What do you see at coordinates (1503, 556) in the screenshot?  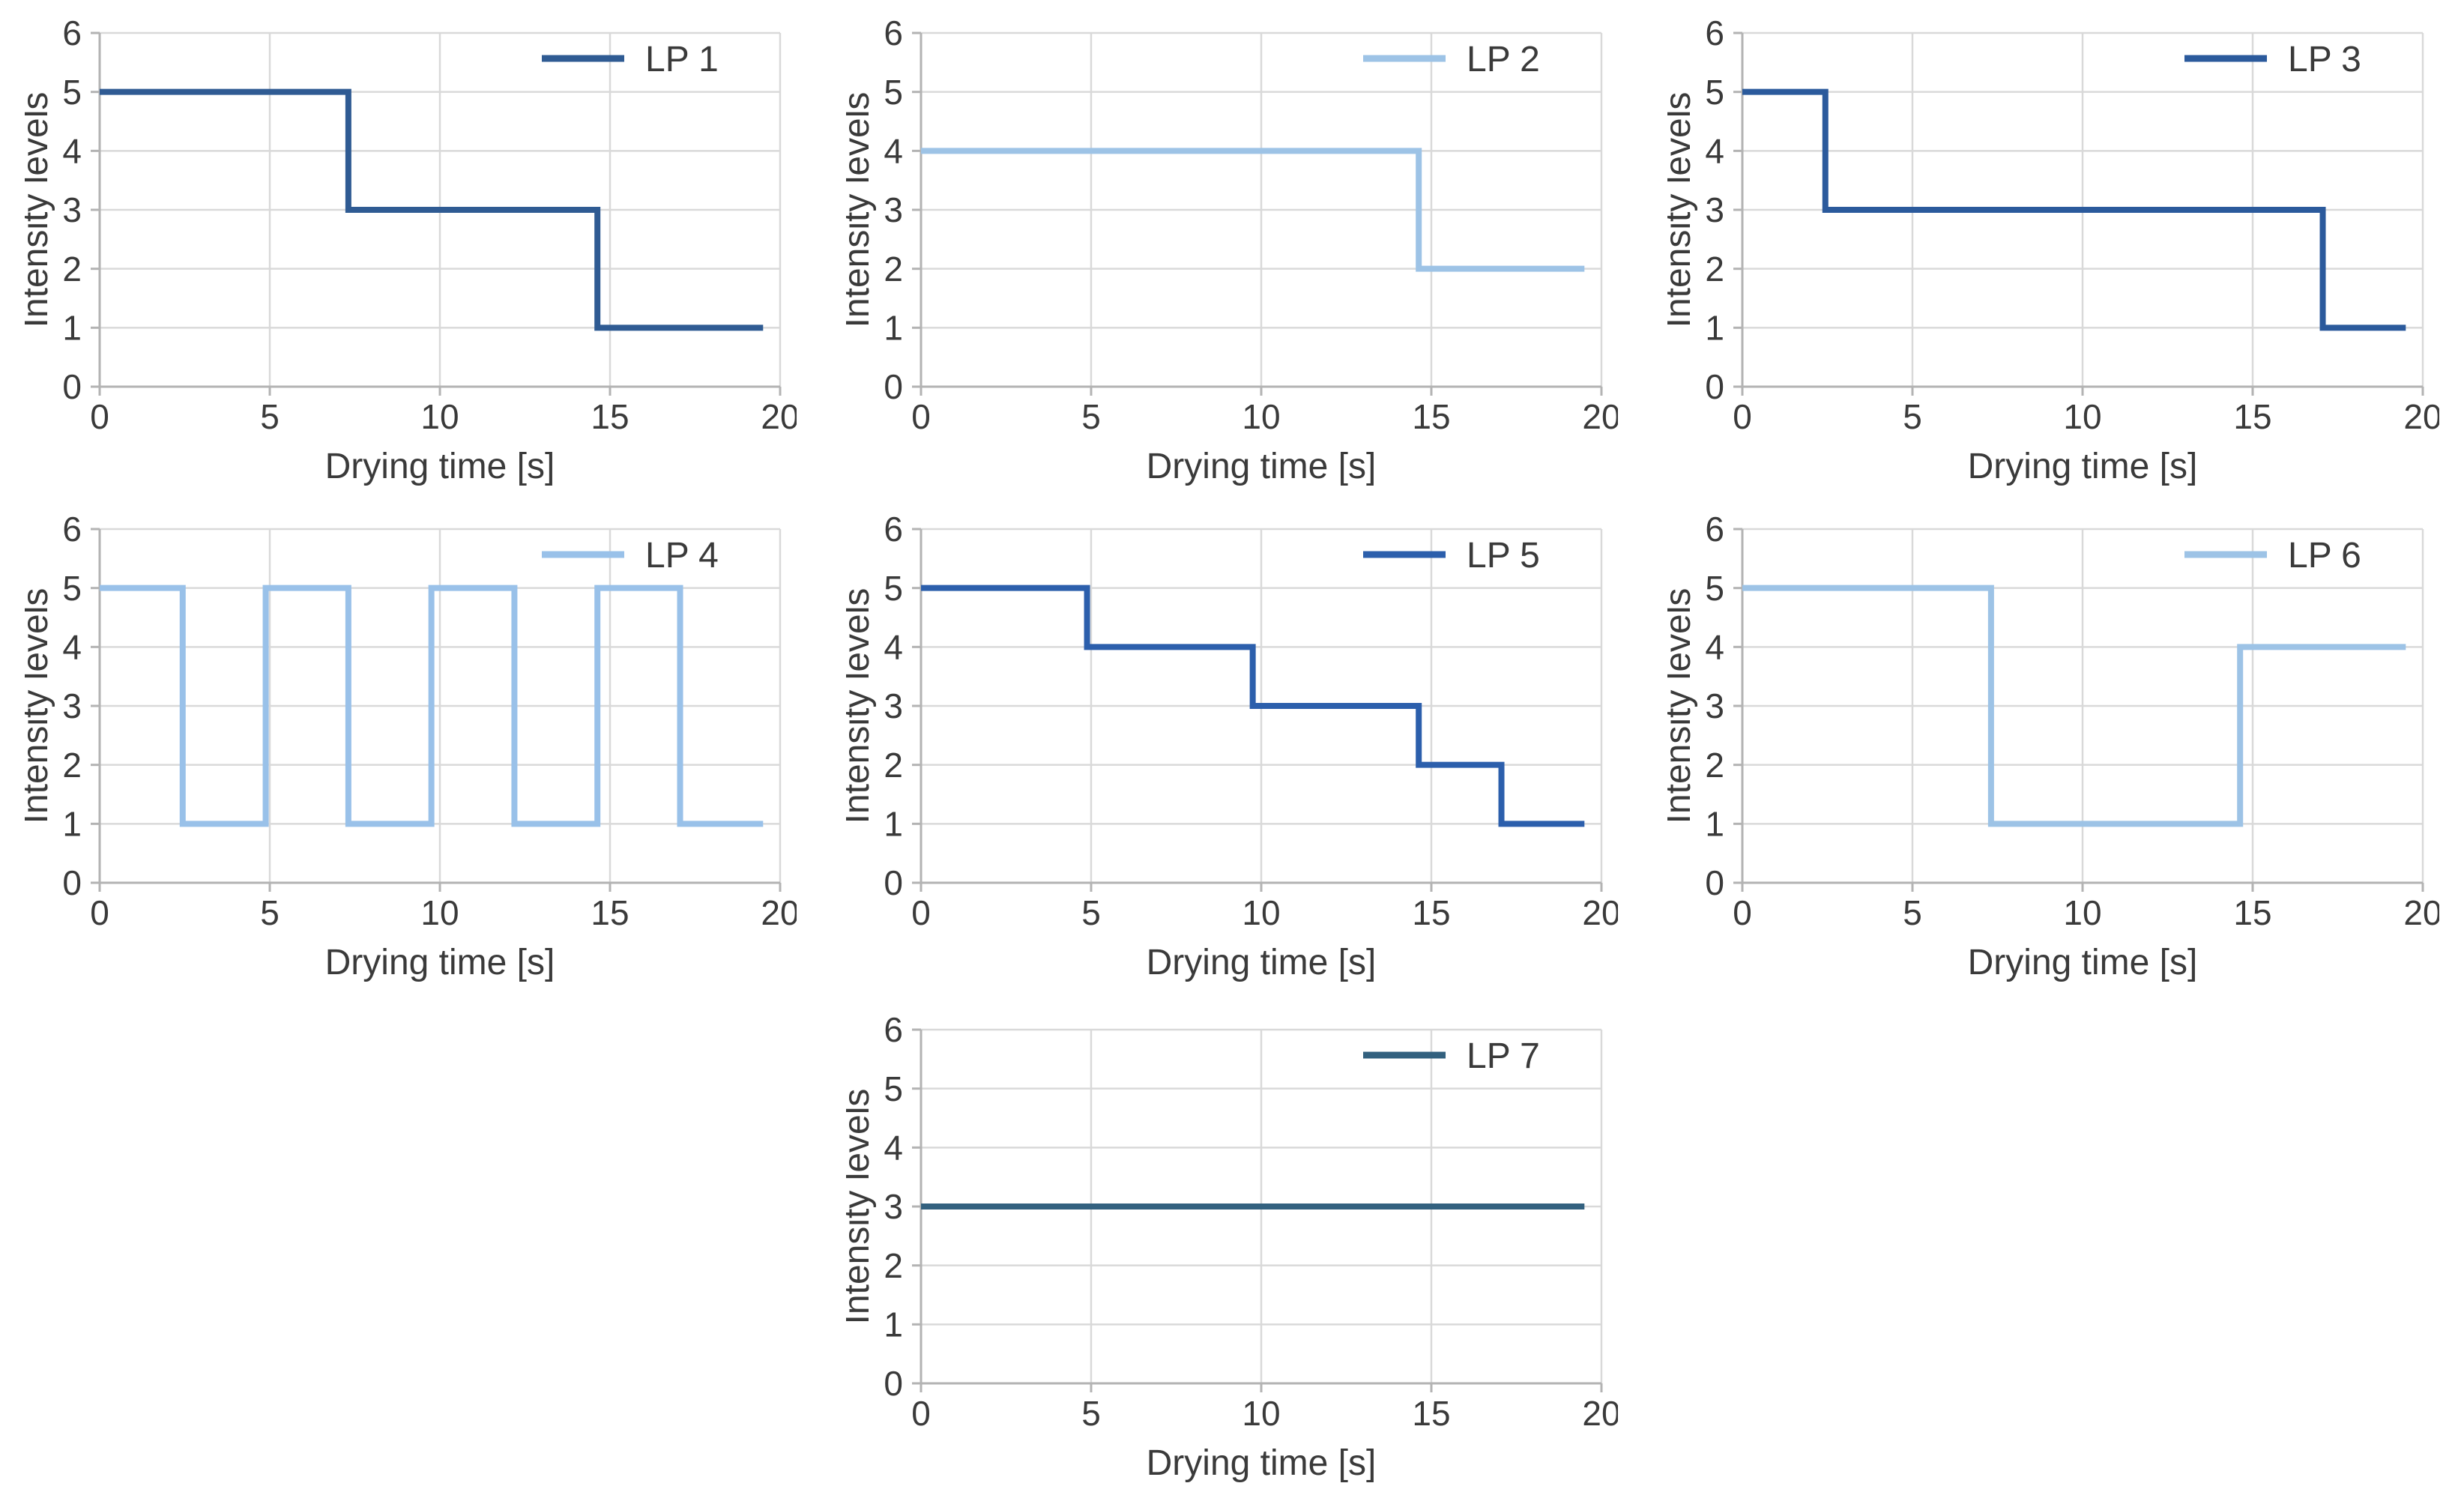 I see `legend-label: LP 5` at bounding box center [1503, 556].